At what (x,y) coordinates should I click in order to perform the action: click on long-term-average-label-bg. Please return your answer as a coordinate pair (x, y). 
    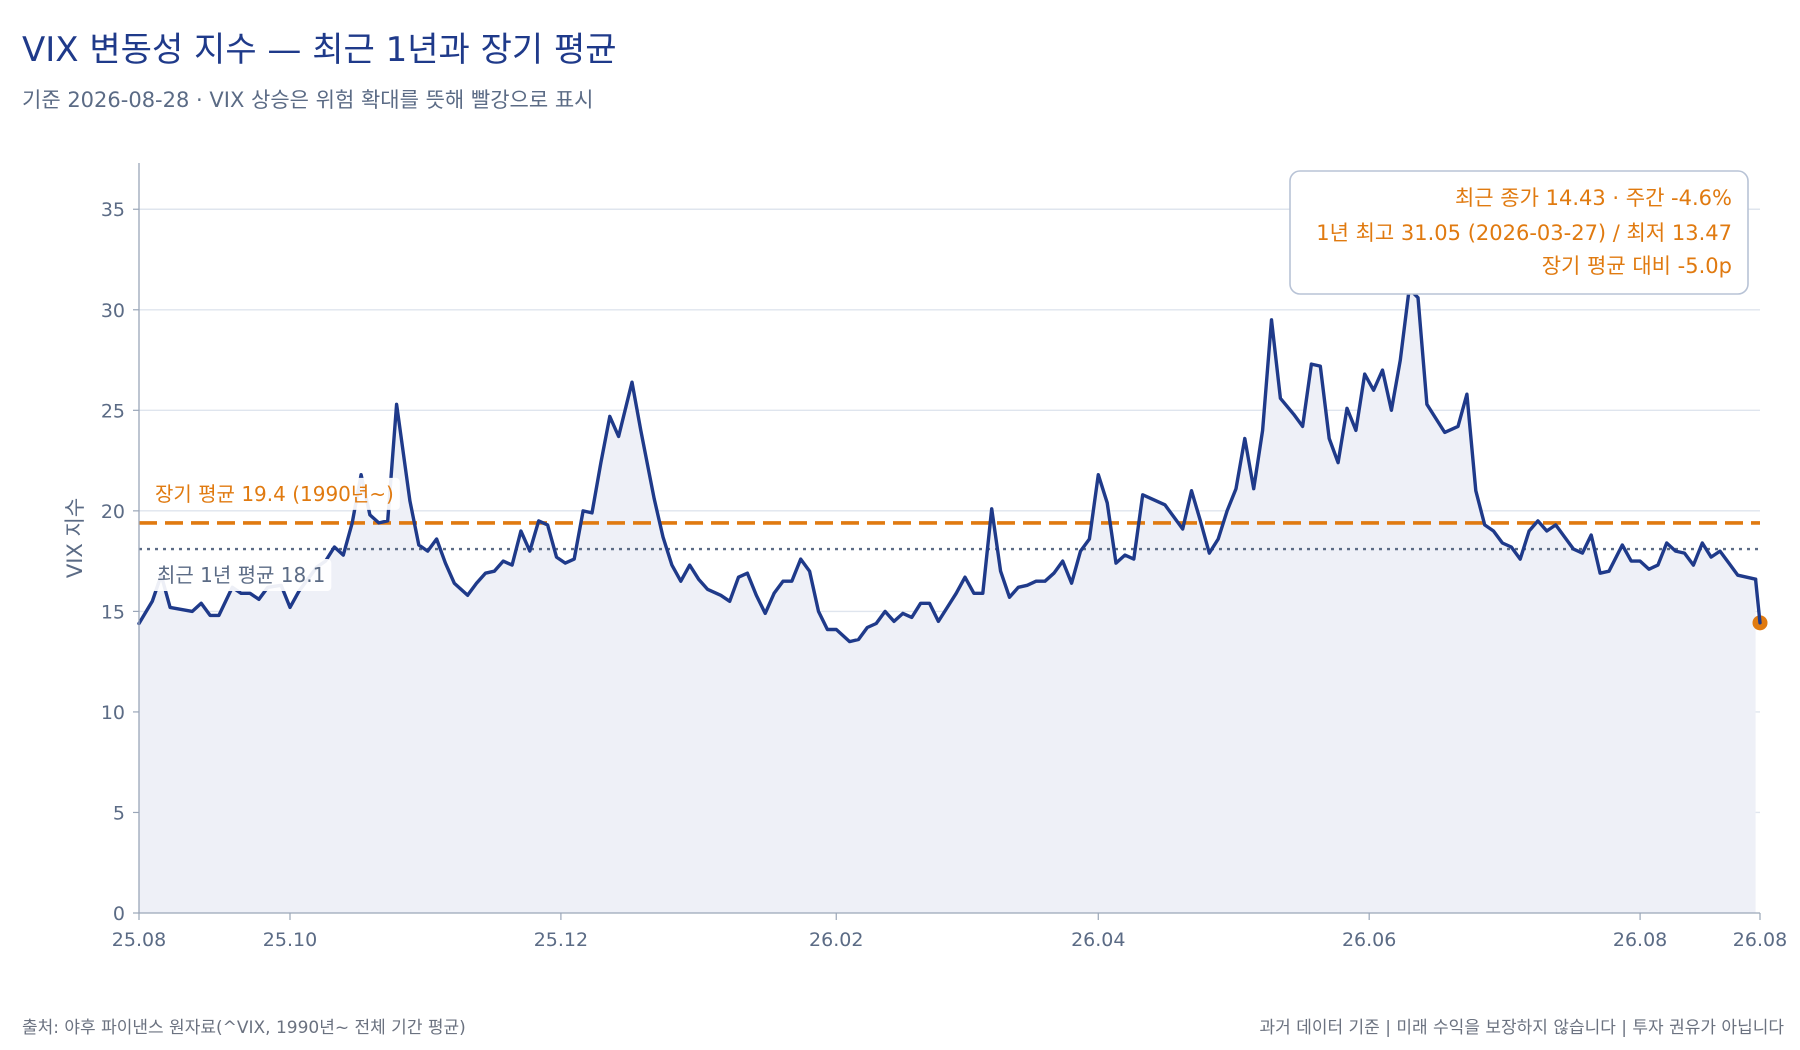
    Looking at the image, I should click on (274, 493).